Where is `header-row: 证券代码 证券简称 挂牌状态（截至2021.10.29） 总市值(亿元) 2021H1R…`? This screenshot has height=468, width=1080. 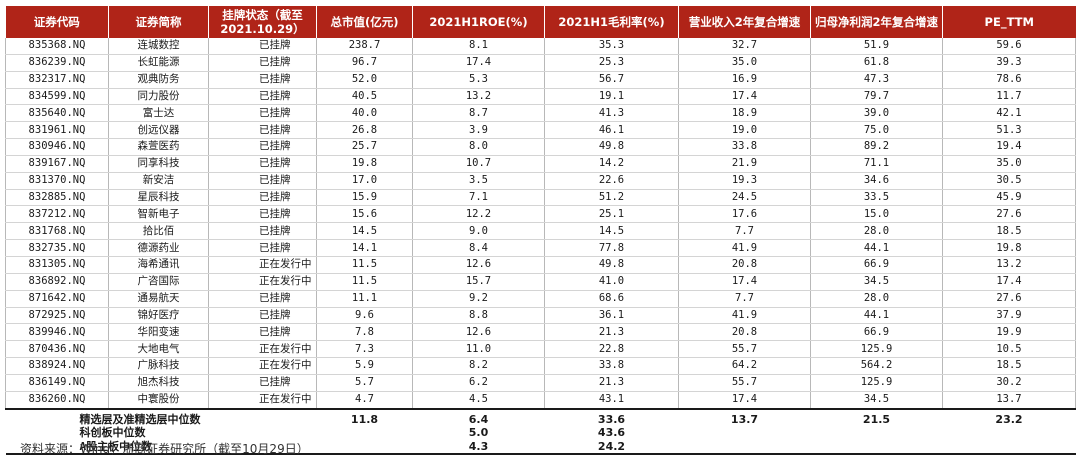 header-row: 证券代码 证券简称 挂牌状态（截至2021.10.29） 总市值(亿元) 2021H1R… is located at coordinates (540, 22).